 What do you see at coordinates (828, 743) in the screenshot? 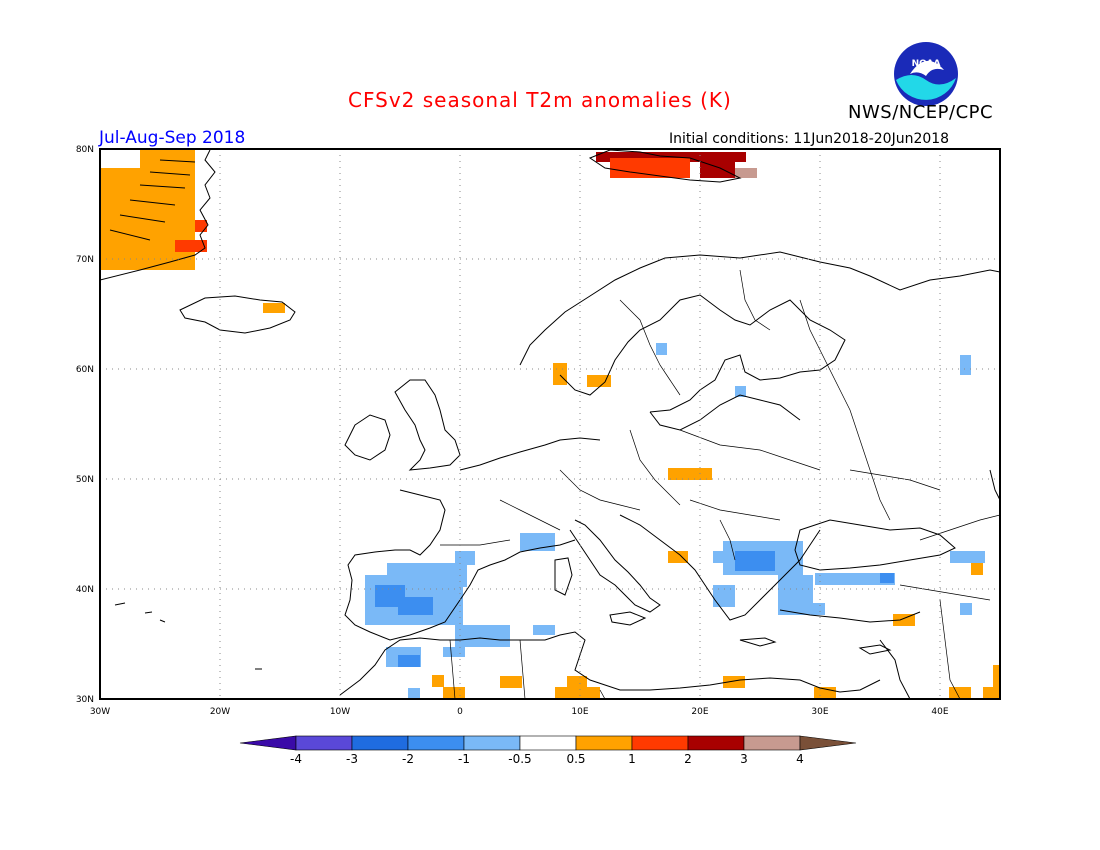
I see `colorbar-max-arrow` at bounding box center [828, 743].